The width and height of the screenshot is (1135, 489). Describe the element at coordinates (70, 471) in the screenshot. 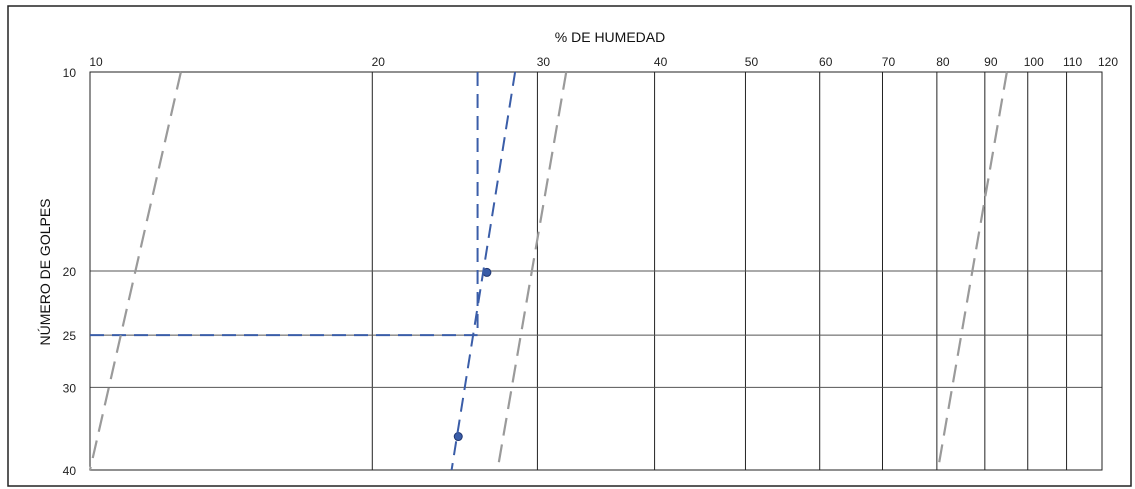

I see `y-tick-label: 40` at that location.